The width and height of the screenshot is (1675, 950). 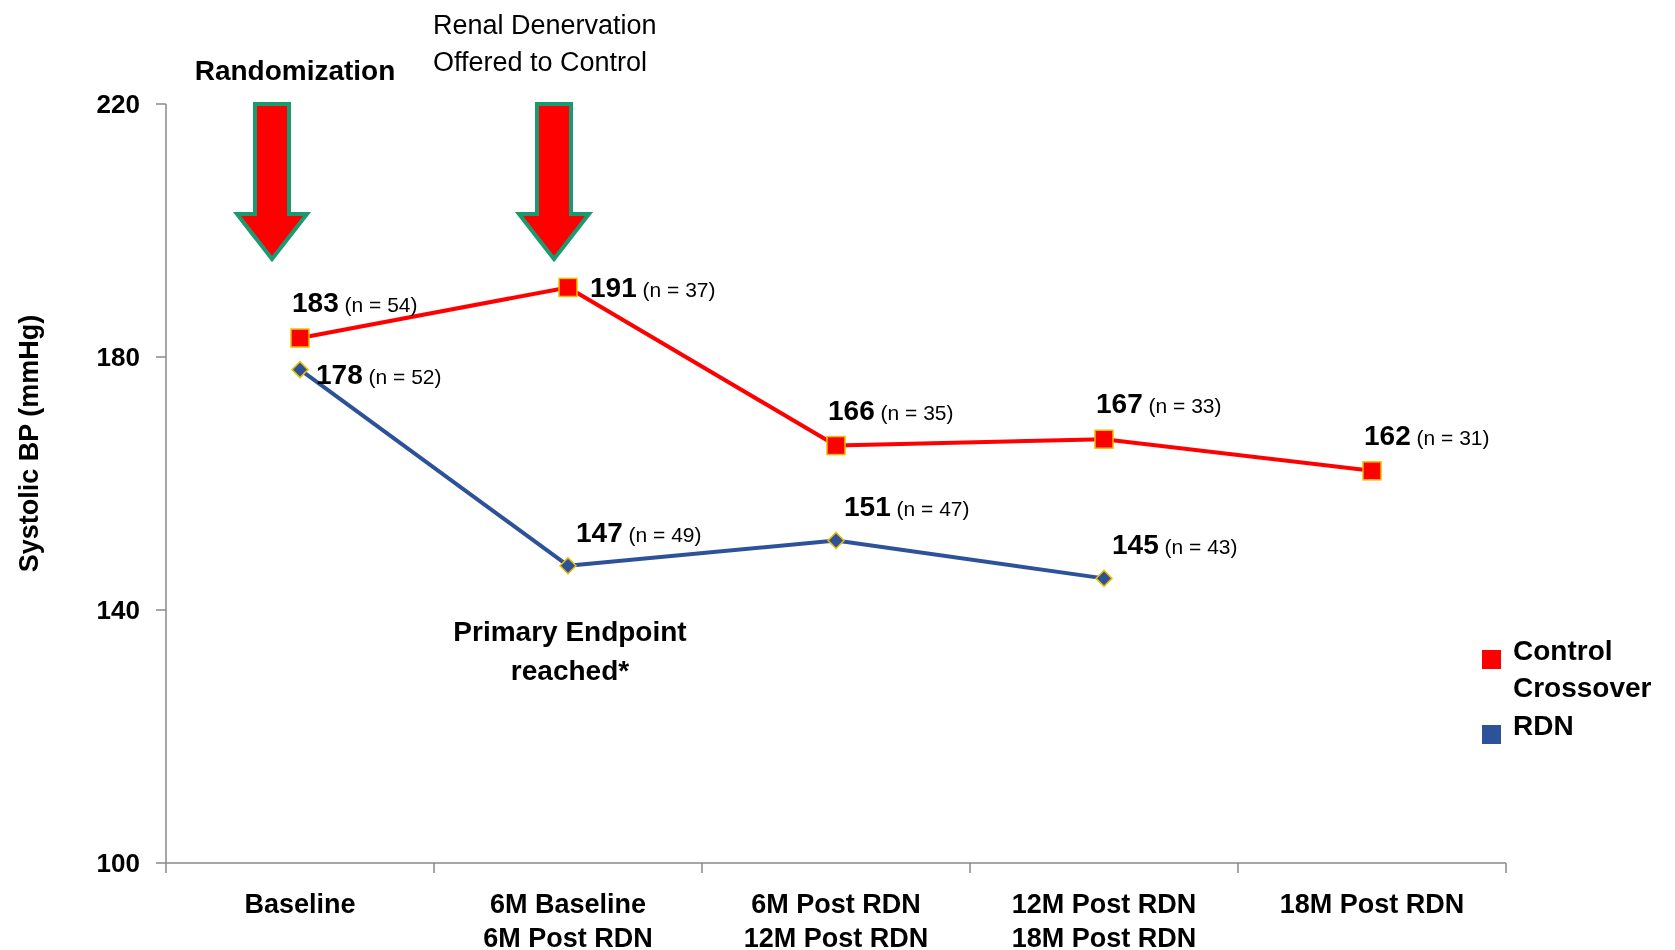 What do you see at coordinates (1582, 669) in the screenshot?
I see `legend-label: Control Crossover` at bounding box center [1582, 669].